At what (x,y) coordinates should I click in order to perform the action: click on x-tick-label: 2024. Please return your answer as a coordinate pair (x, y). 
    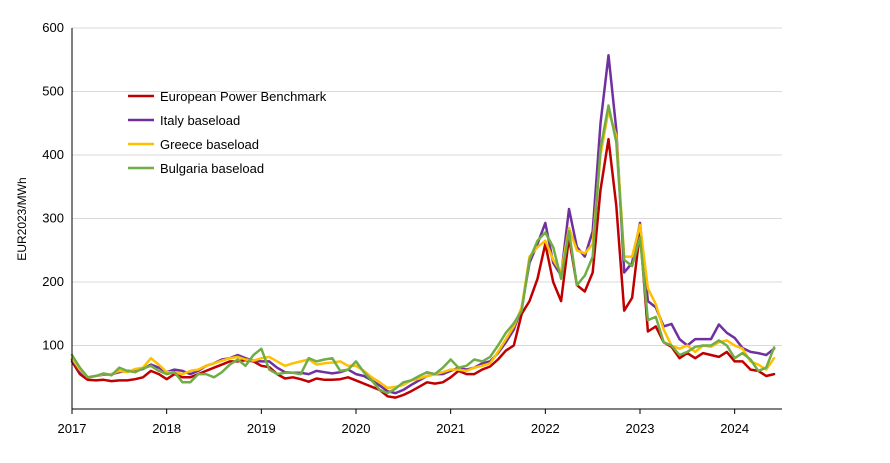
    Looking at the image, I should click on (734, 428).